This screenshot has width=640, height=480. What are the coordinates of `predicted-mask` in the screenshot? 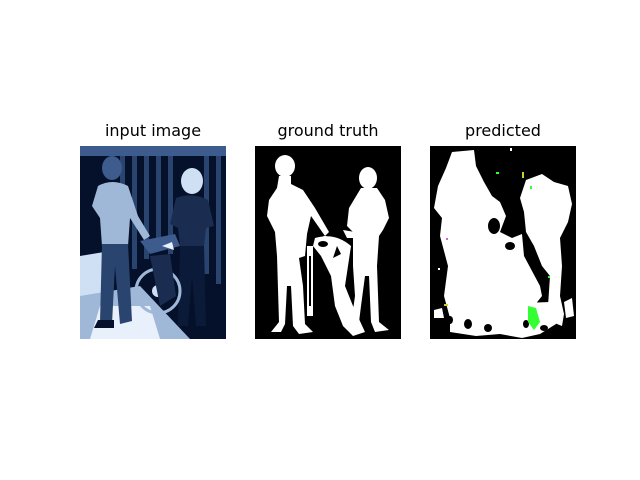 It's located at (503, 242).